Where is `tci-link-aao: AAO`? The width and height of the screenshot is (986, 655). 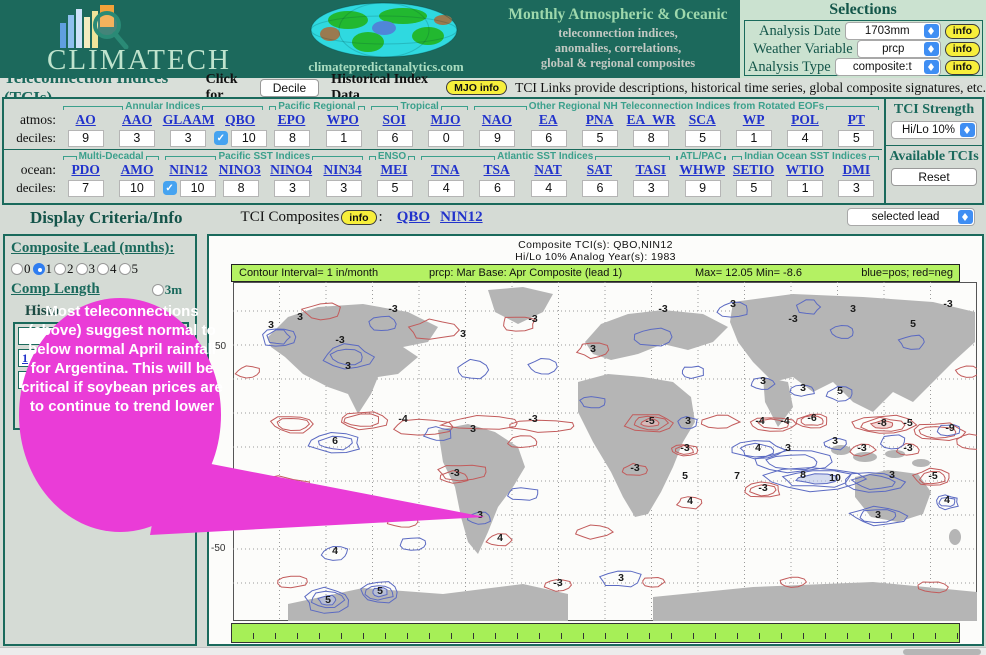 tci-link-aao: AAO is located at coordinates (137, 119).